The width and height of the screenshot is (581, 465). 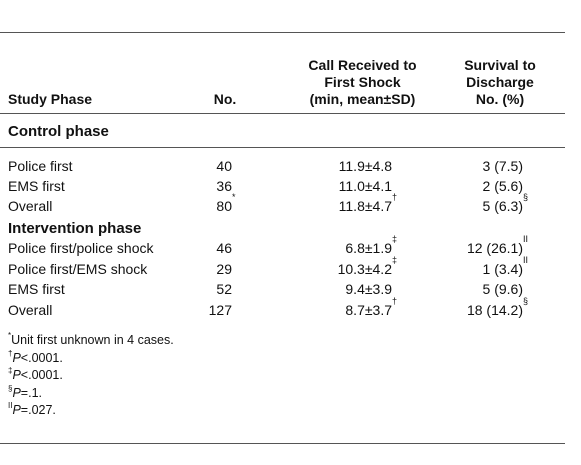 What do you see at coordinates (10, 405) in the screenshot?
I see `footnote-symbol: II` at bounding box center [10, 405].